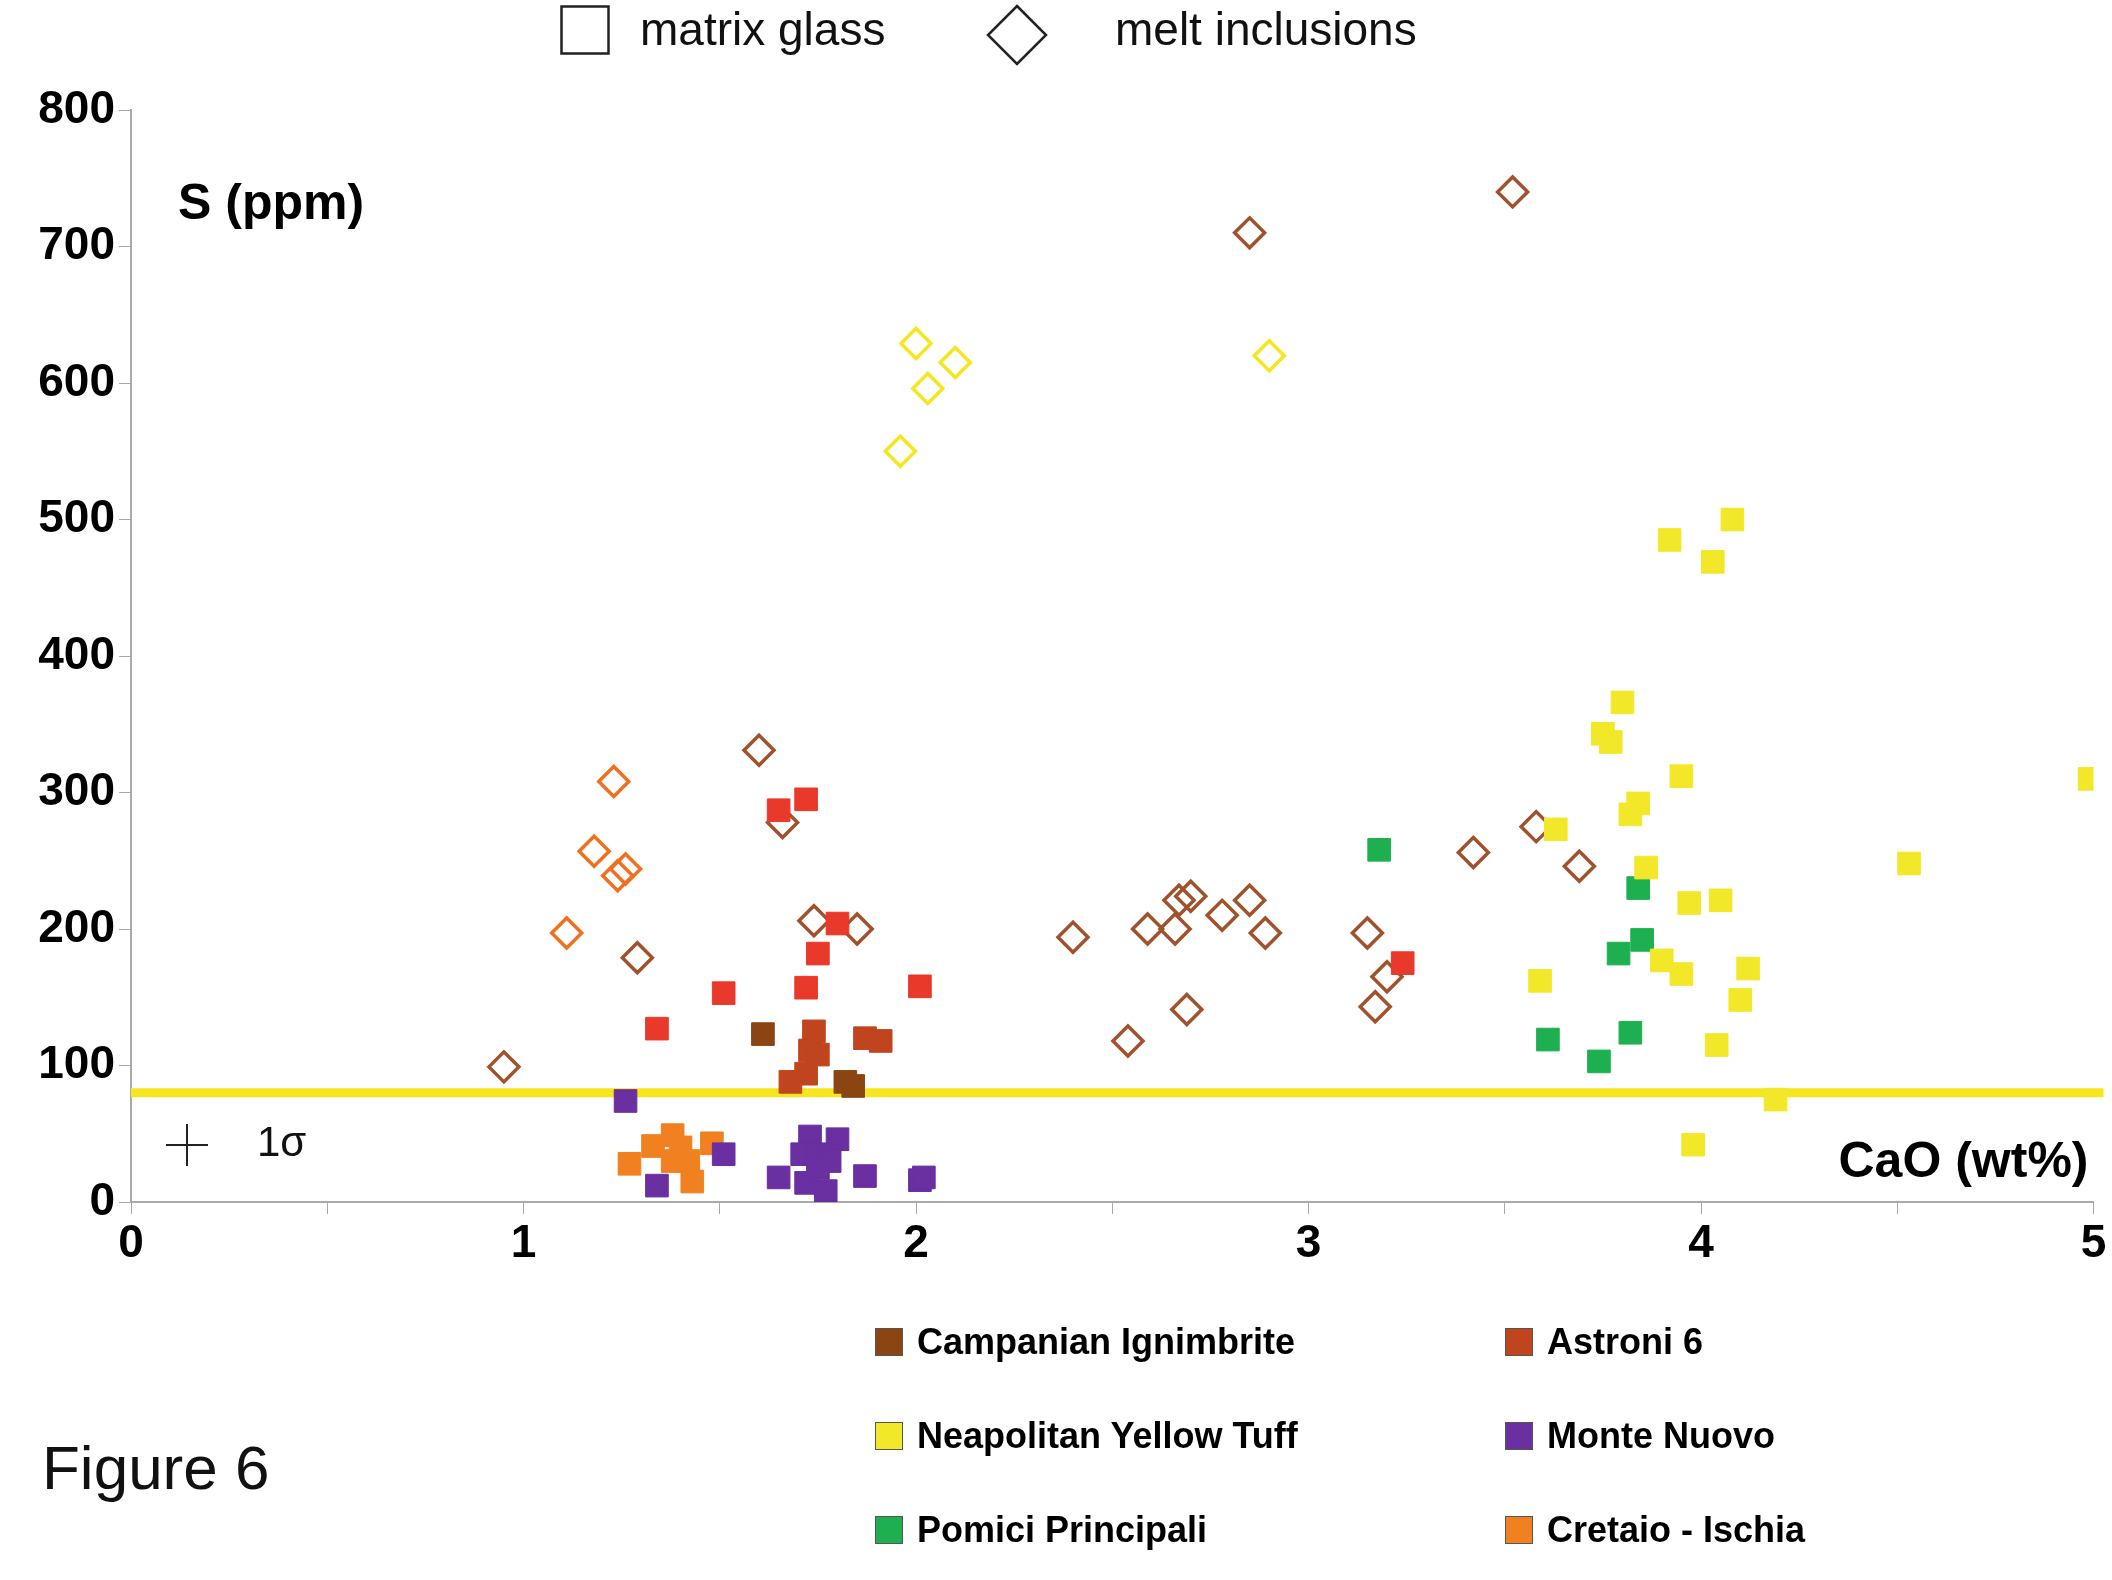 The height and width of the screenshot is (1580, 2112). Describe the element at coordinates (76, 1062) in the screenshot. I see `y-tick-label: 100` at that location.